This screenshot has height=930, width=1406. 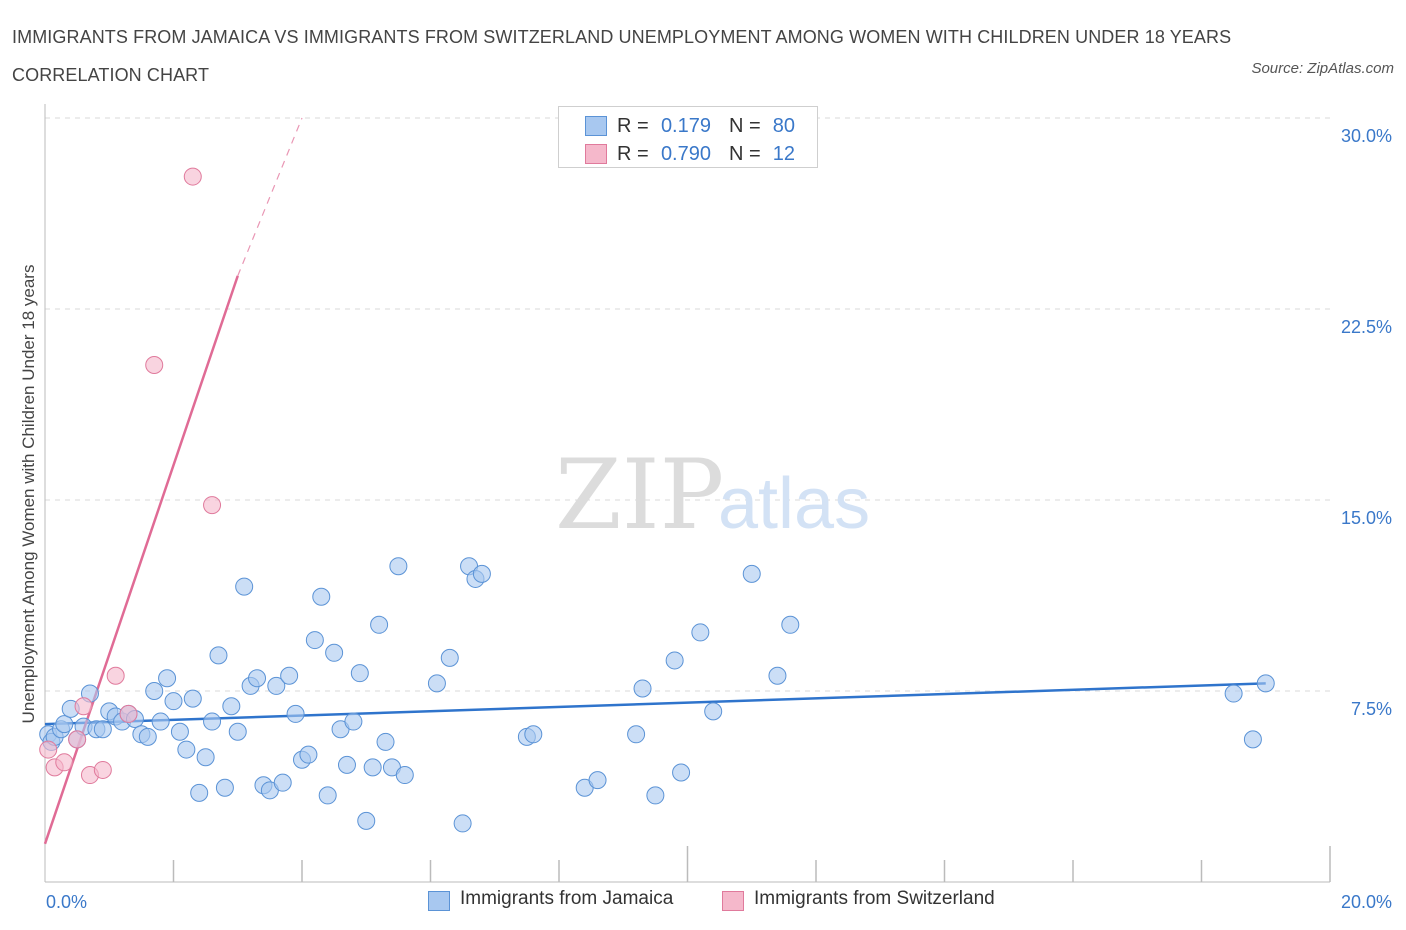 I want to click on y-tick-label: 30.0%, so click(x=1366, y=136).